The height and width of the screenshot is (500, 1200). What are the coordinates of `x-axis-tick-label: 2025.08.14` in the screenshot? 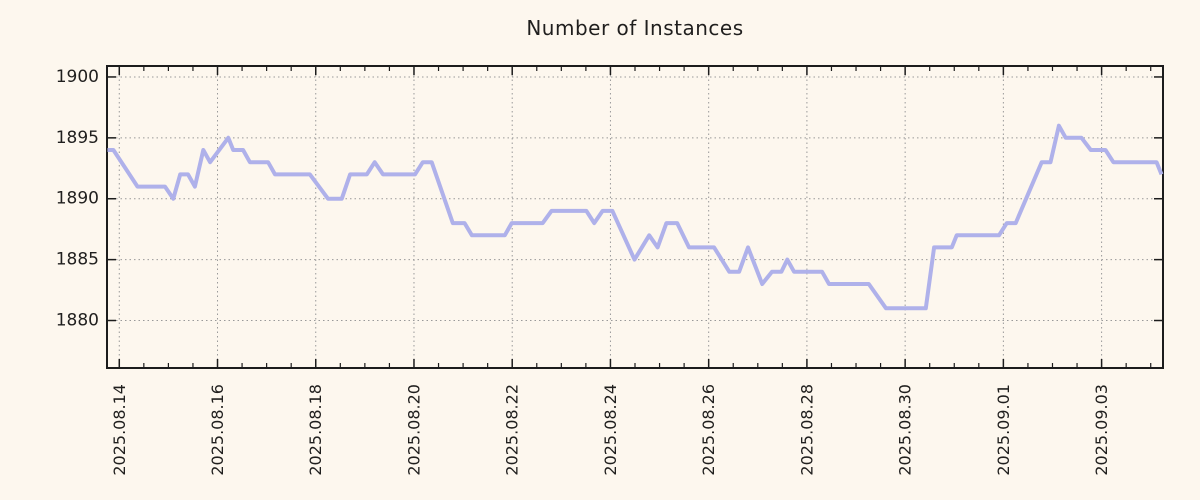 It's located at (119, 430).